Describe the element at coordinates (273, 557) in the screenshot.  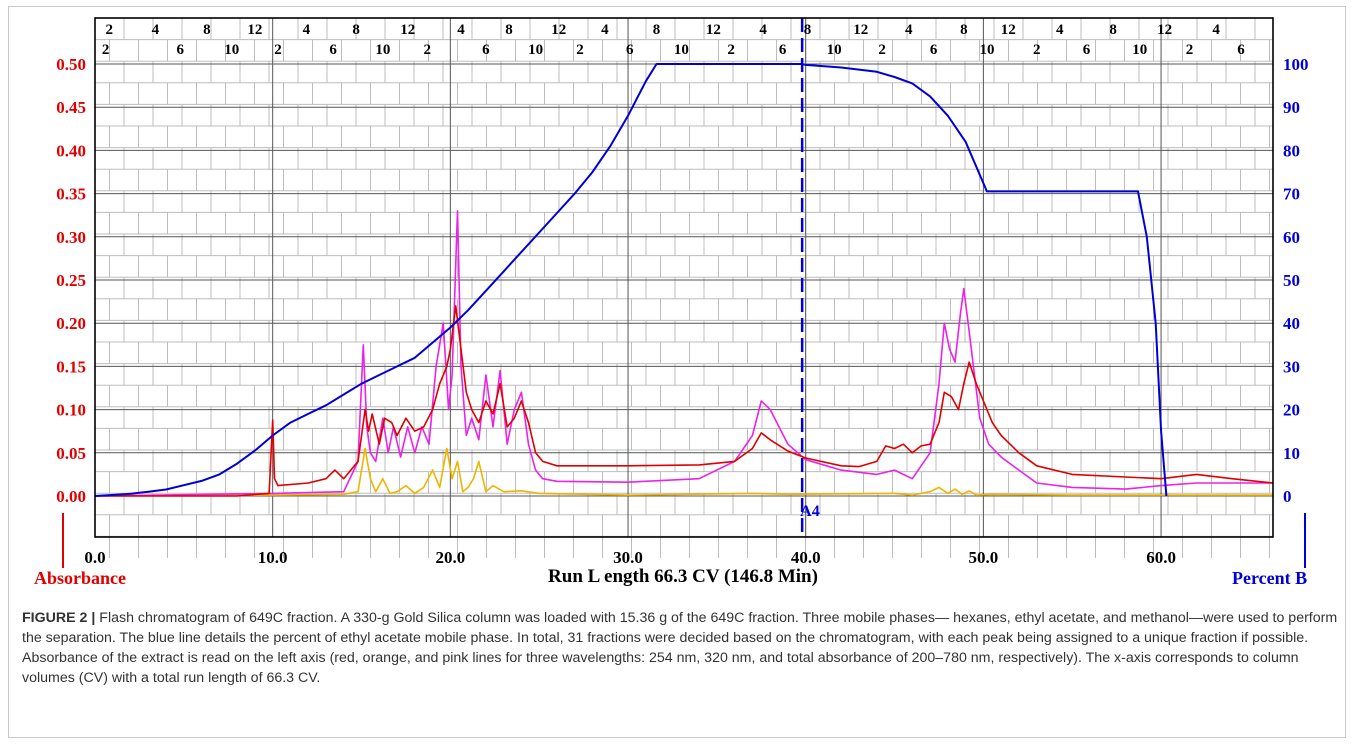
I see `x-tick-label: 10.0` at that location.